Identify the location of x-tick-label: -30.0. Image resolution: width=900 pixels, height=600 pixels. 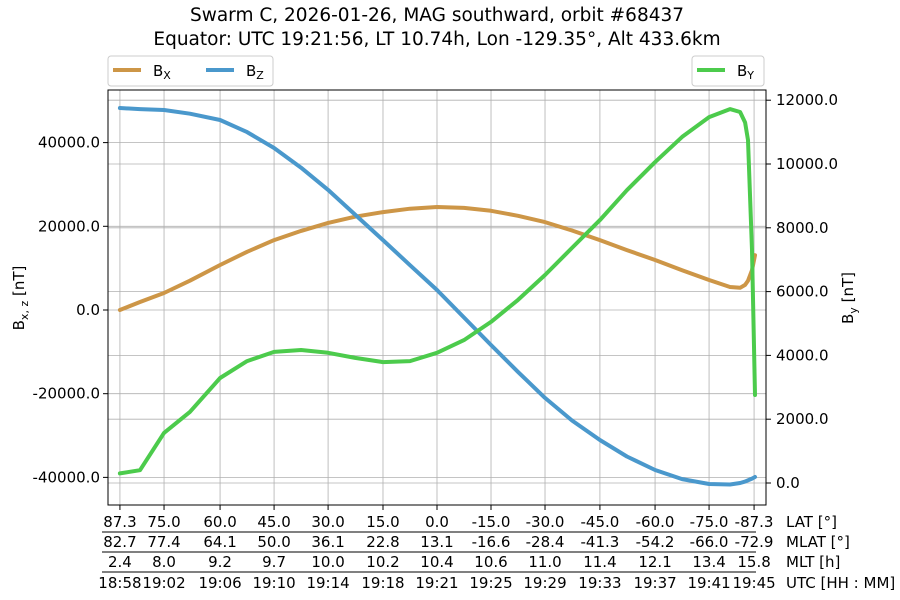
(545, 522).